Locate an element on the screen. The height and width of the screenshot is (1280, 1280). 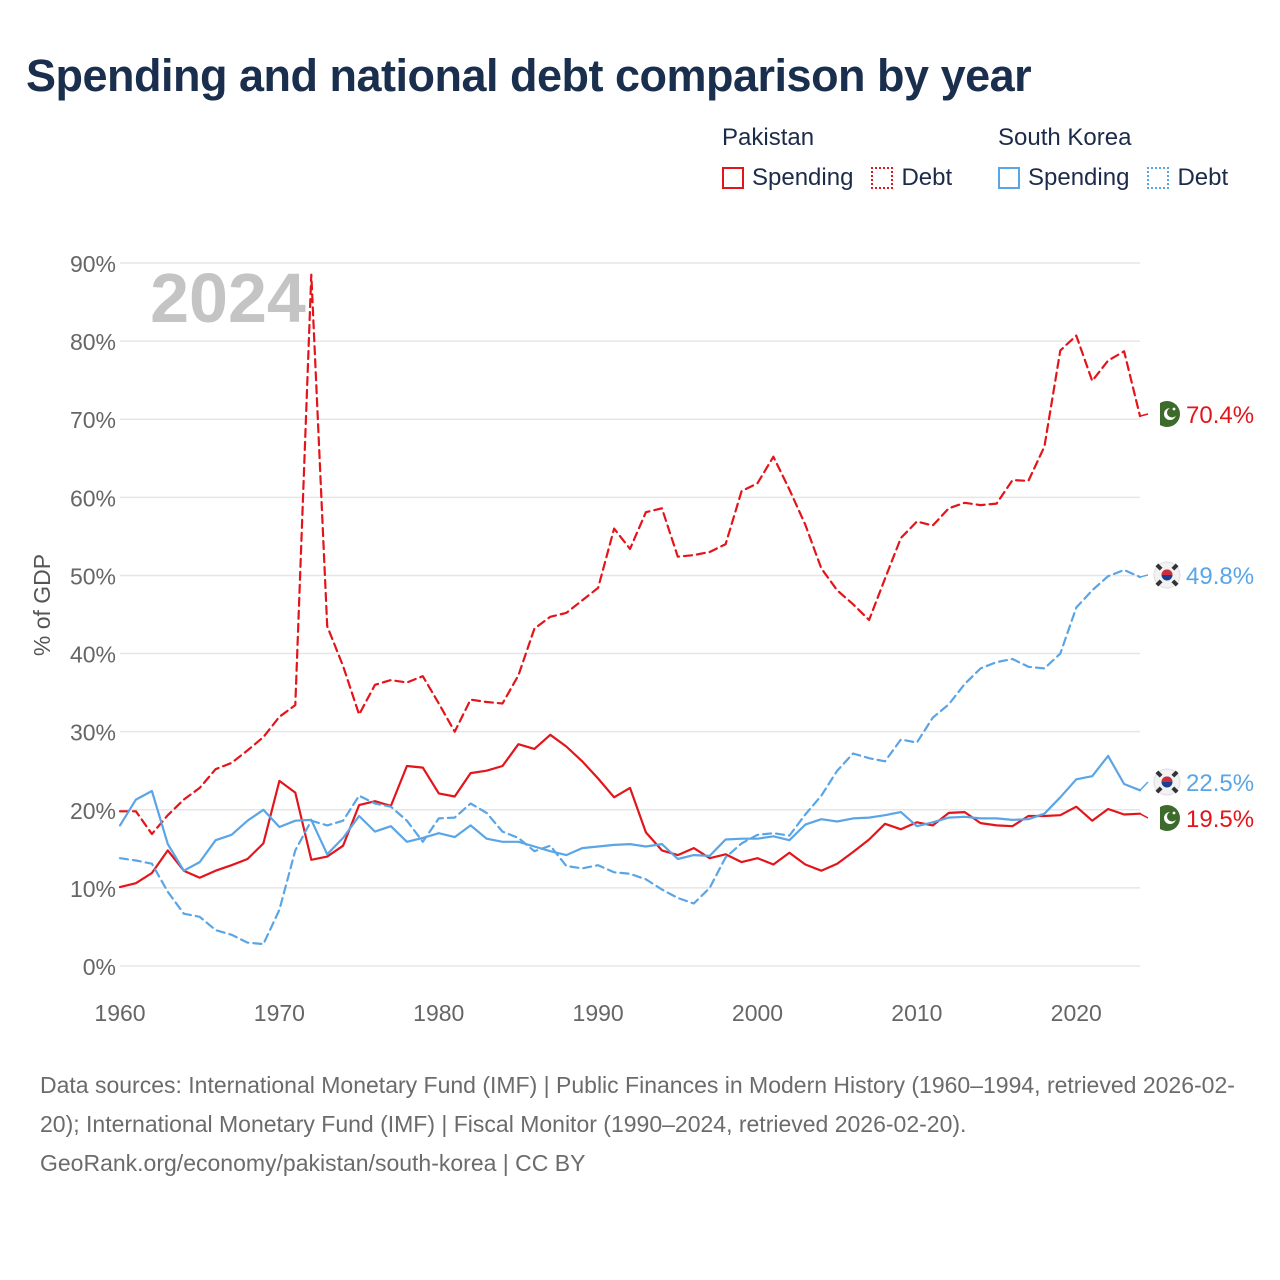
end-value-label: 22.5% is located at coordinates (1220, 783).